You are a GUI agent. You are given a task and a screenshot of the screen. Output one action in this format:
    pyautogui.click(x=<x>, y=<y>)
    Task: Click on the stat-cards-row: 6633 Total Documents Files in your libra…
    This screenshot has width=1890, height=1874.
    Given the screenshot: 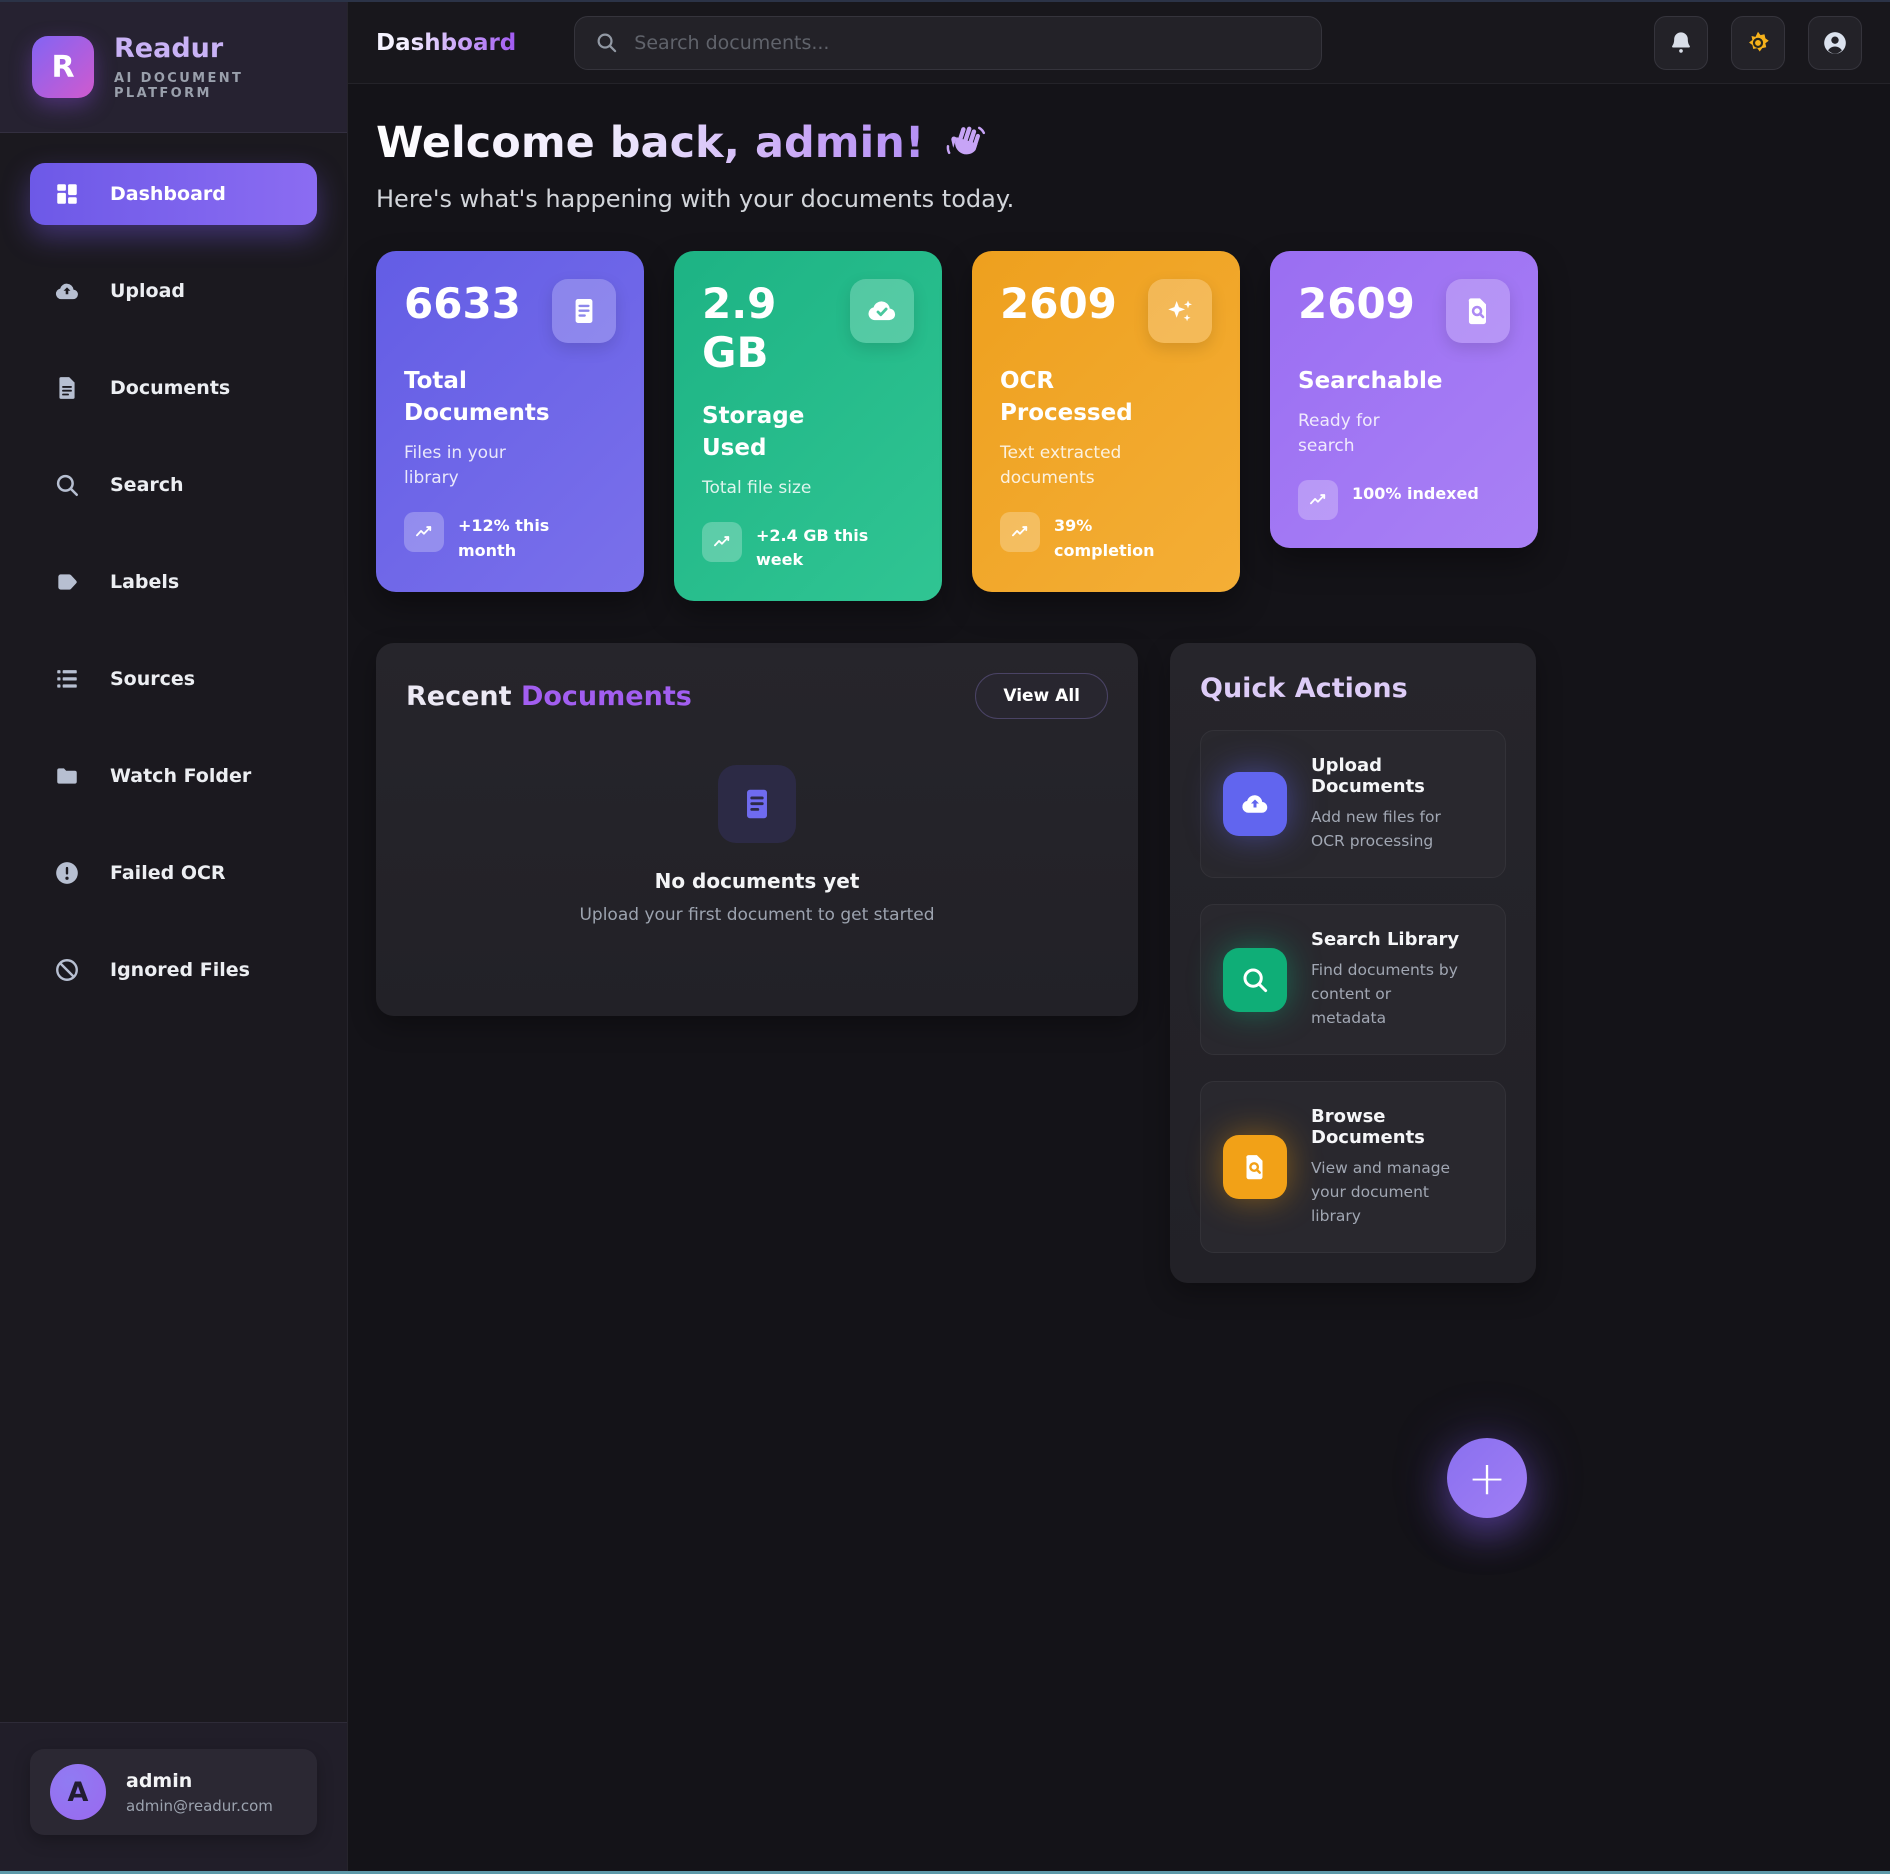 What is the action you would take?
    pyautogui.click(x=957, y=426)
    